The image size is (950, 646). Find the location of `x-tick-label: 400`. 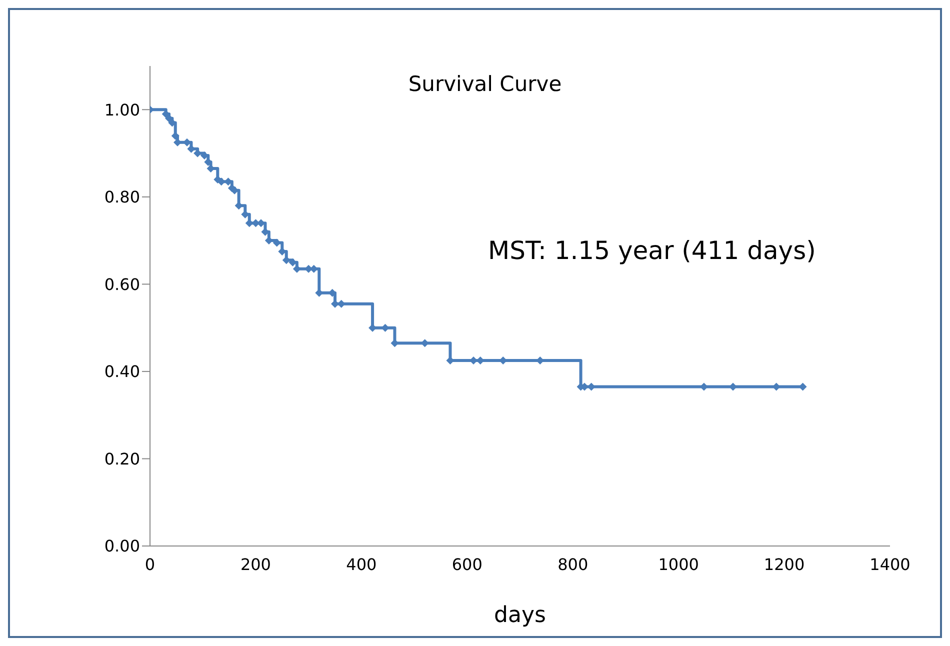

x-tick-label: 400 is located at coordinates (361, 564).